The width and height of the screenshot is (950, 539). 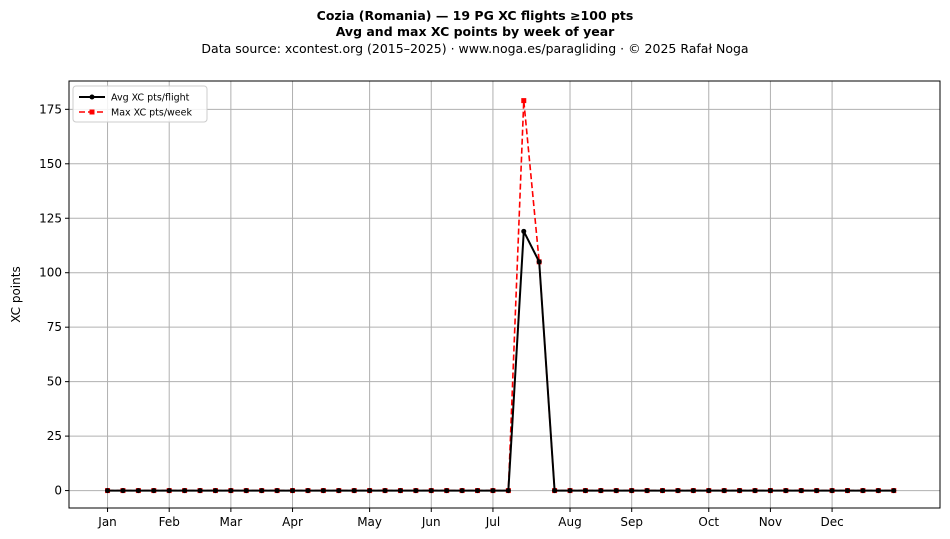 I want to click on legend-box, so click(x=140, y=104).